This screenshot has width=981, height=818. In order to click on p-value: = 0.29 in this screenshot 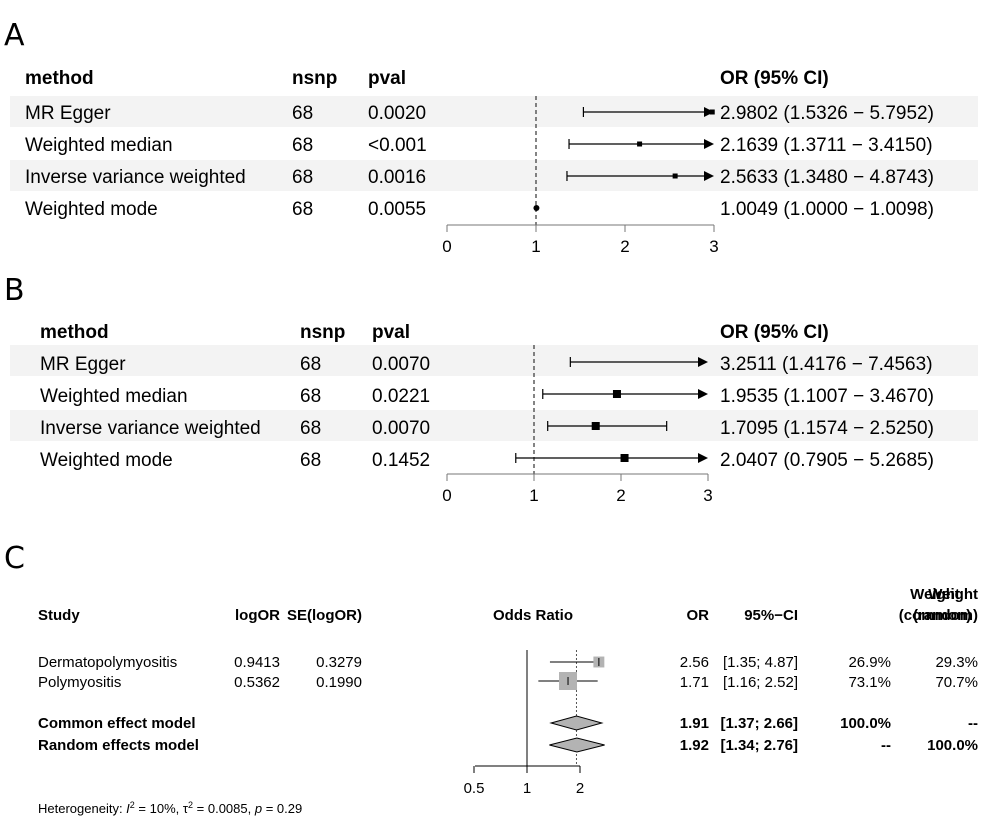, I will do `click(282, 808)`.